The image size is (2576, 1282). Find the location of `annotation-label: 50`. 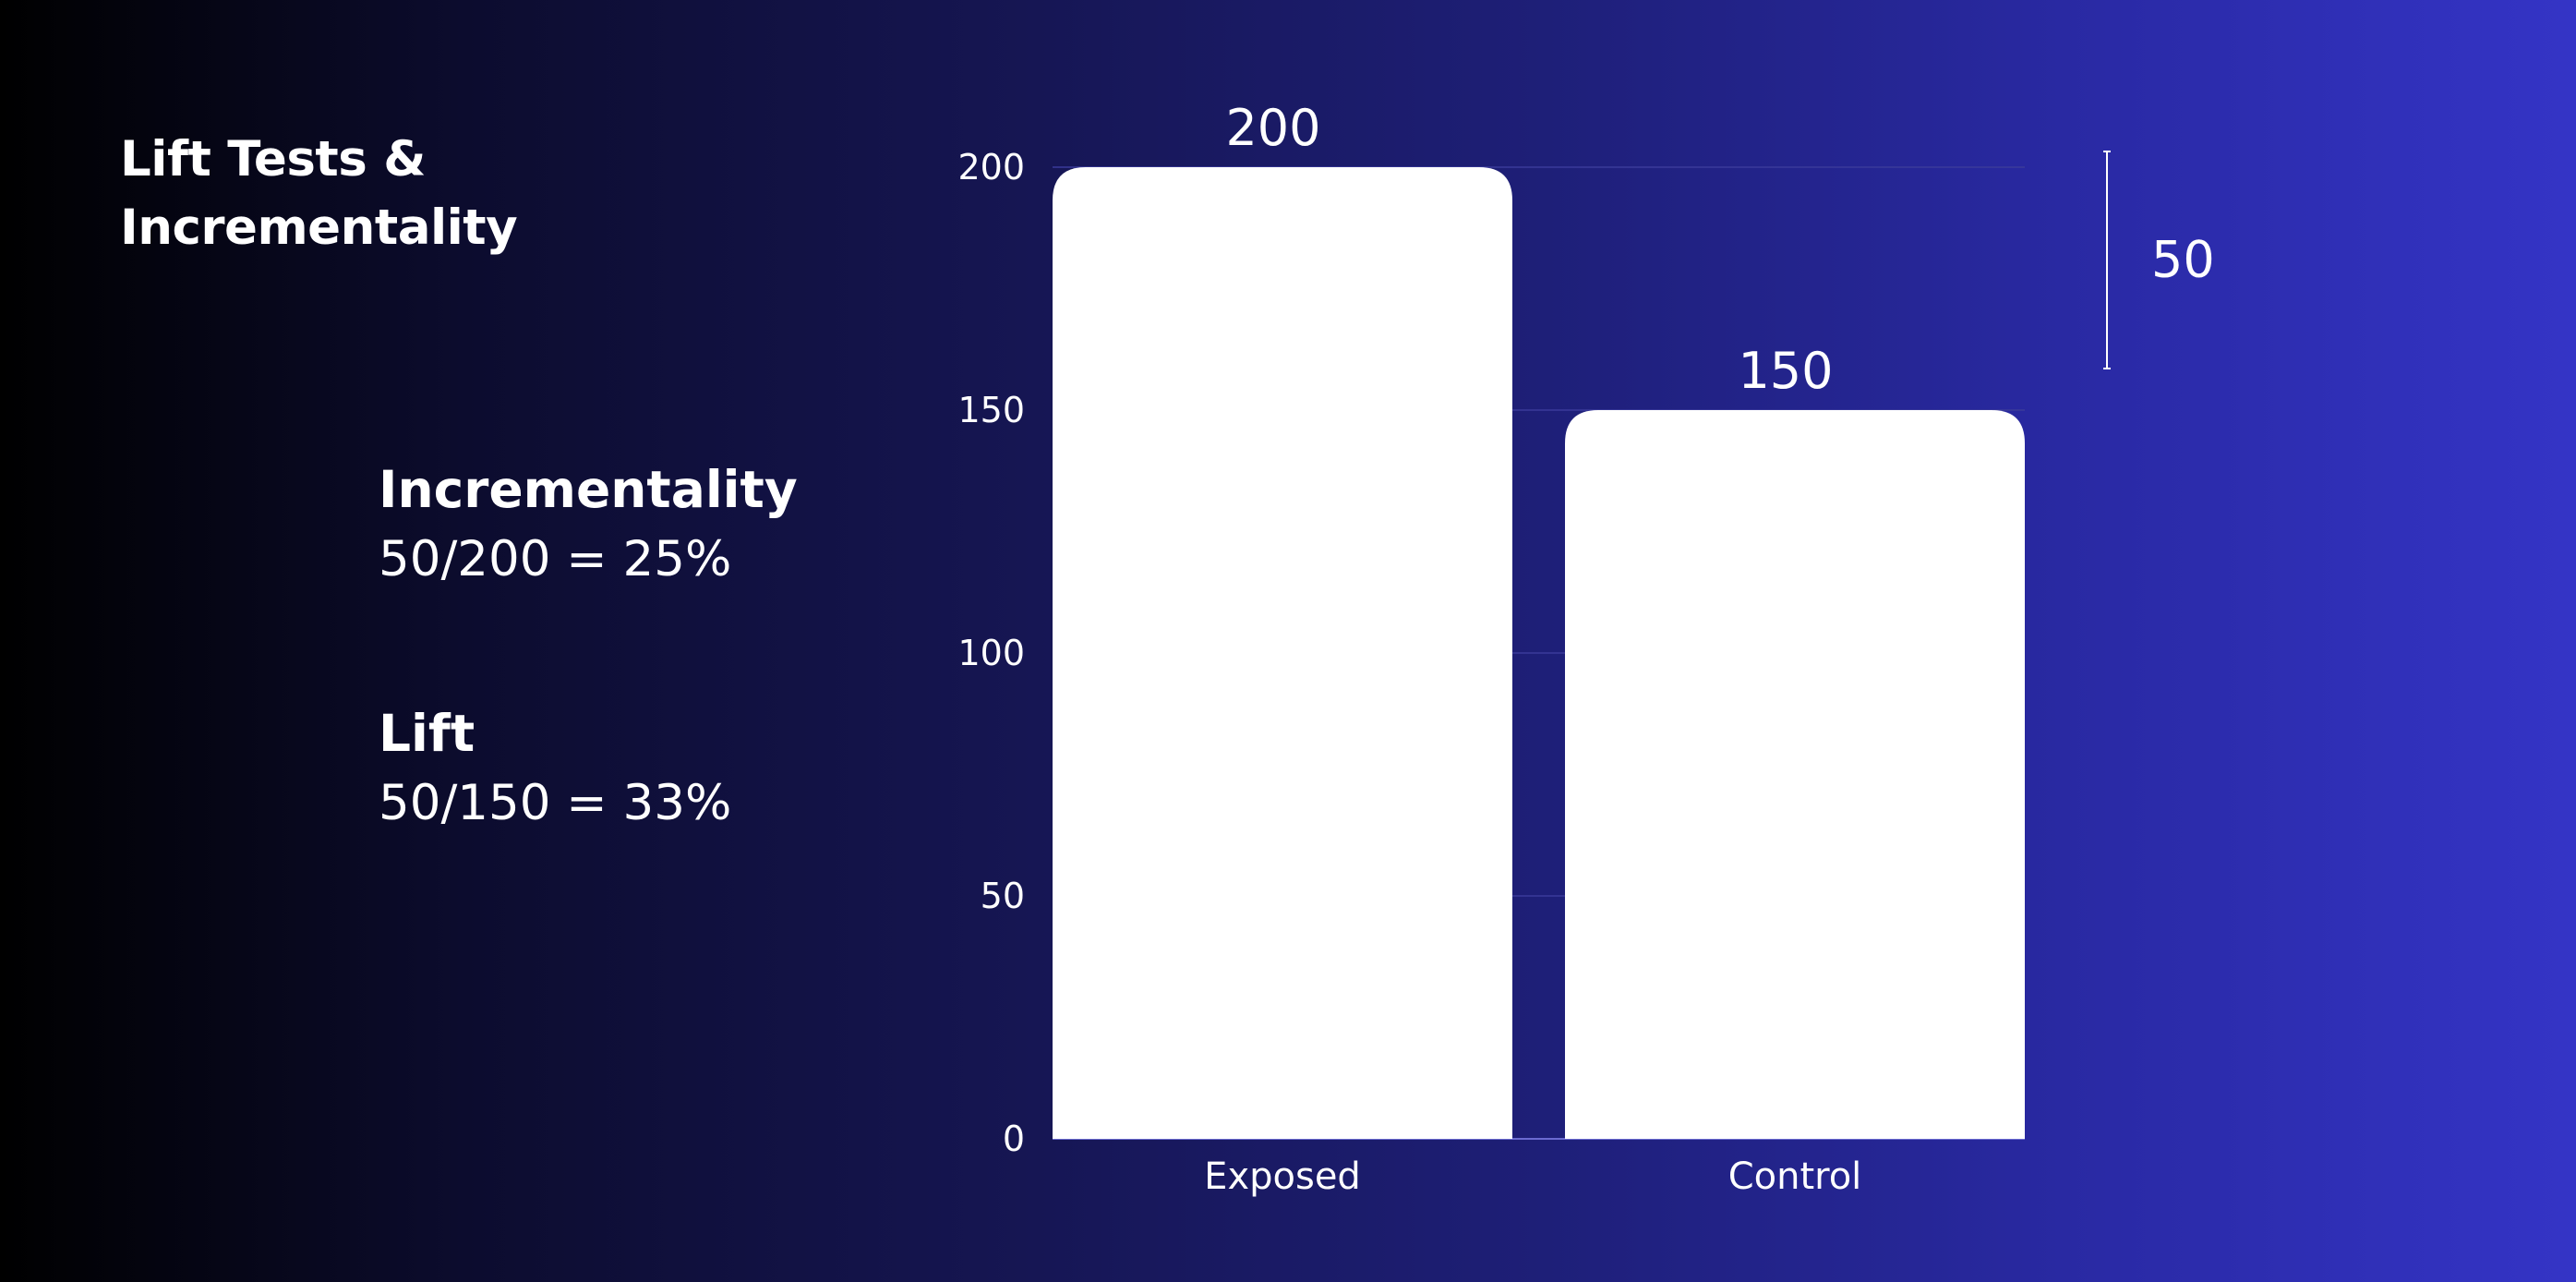

annotation-label: 50 is located at coordinates (2183, 260).